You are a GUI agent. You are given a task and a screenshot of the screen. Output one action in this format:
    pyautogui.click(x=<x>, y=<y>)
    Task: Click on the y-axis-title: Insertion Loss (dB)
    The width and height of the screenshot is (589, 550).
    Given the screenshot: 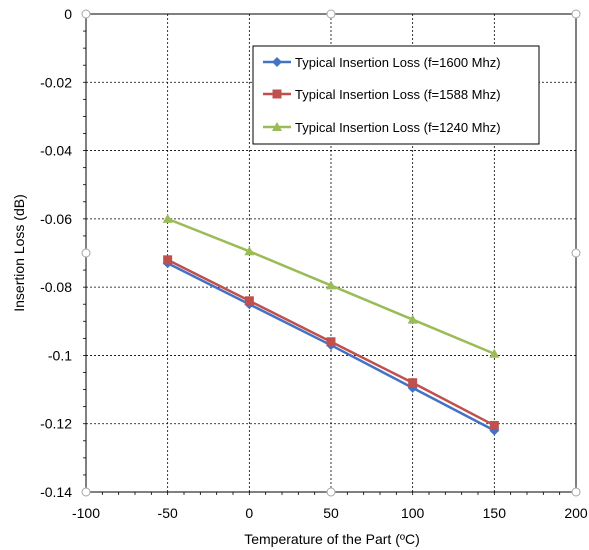 What is the action you would take?
    pyautogui.click(x=19, y=253)
    